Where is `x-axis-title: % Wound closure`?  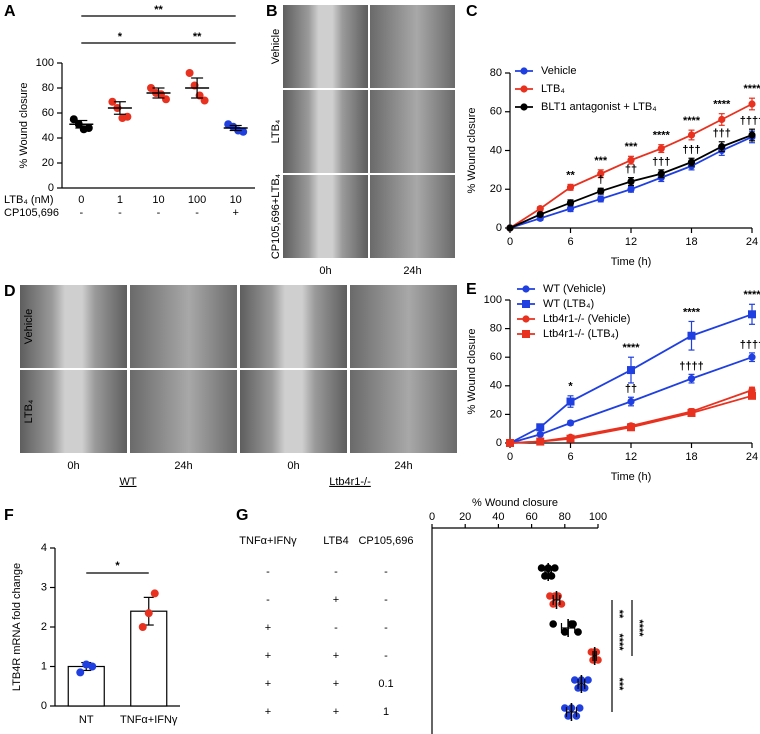 x-axis-title: % Wound closure is located at coordinates (515, 503).